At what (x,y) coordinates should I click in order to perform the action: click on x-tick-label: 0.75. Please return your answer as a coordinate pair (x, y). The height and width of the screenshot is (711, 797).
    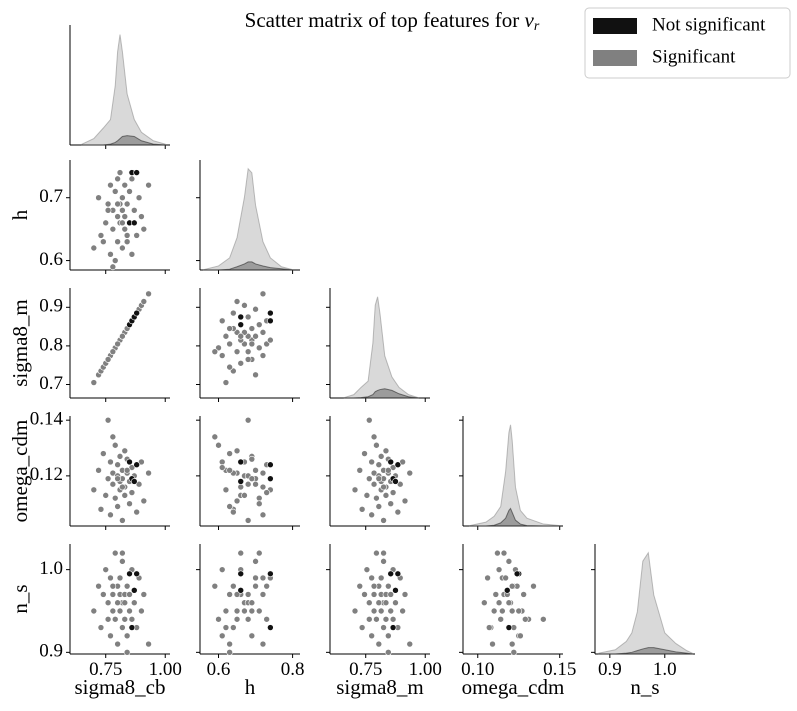
    Looking at the image, I should click on (105, 669).